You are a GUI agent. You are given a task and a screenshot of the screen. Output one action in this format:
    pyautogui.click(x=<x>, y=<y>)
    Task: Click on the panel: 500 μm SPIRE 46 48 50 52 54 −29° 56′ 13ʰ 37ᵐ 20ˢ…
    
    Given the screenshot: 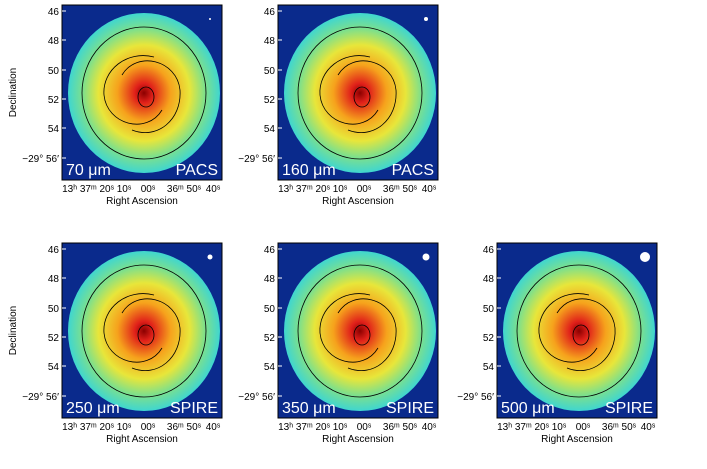 What is the action you would take?
    pyautogui.click(x=557, y=343)
    